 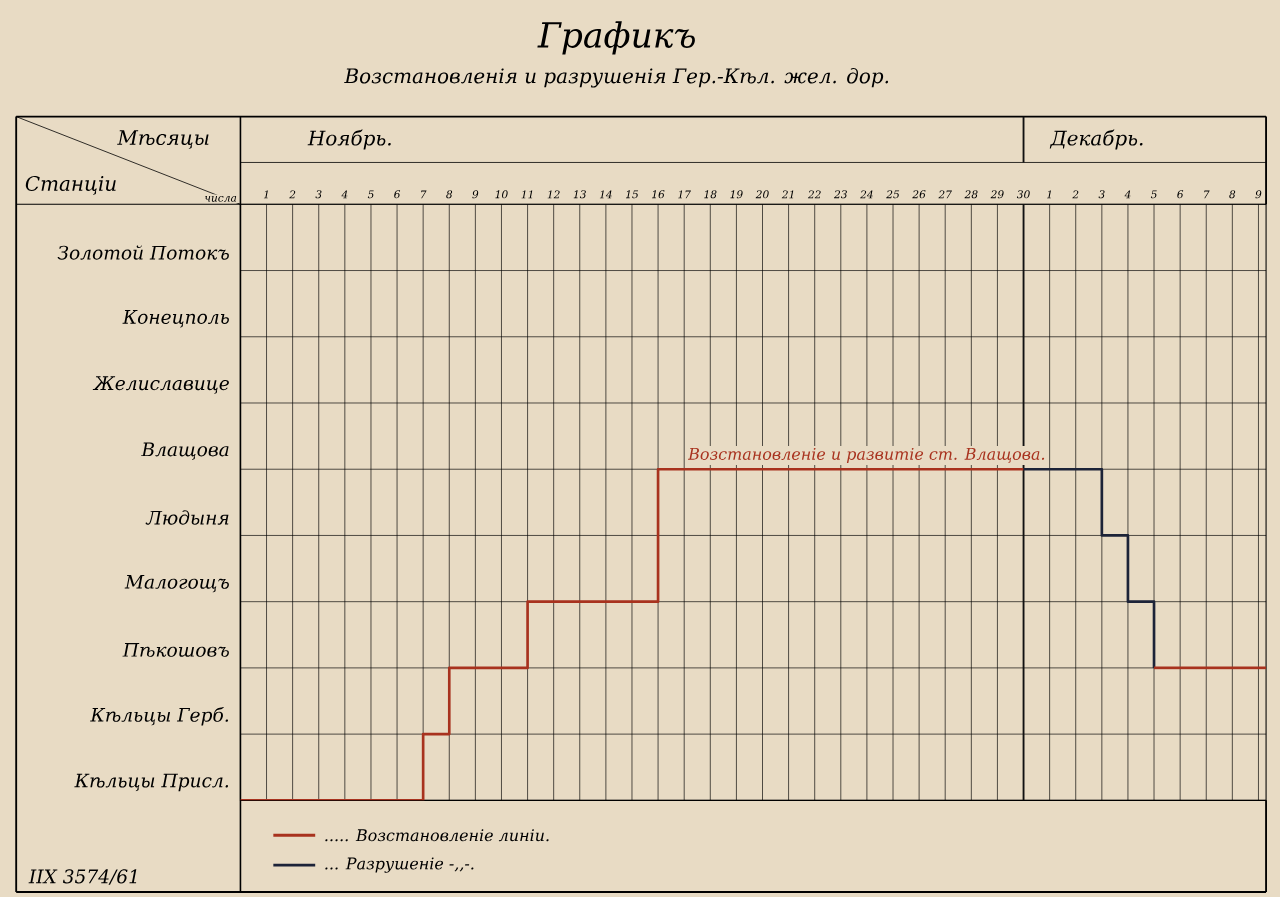 What do you see at coordinates (684, 194) in the screenshot?
I see `x-tick-label: 17` at bounding box center [684, 194].